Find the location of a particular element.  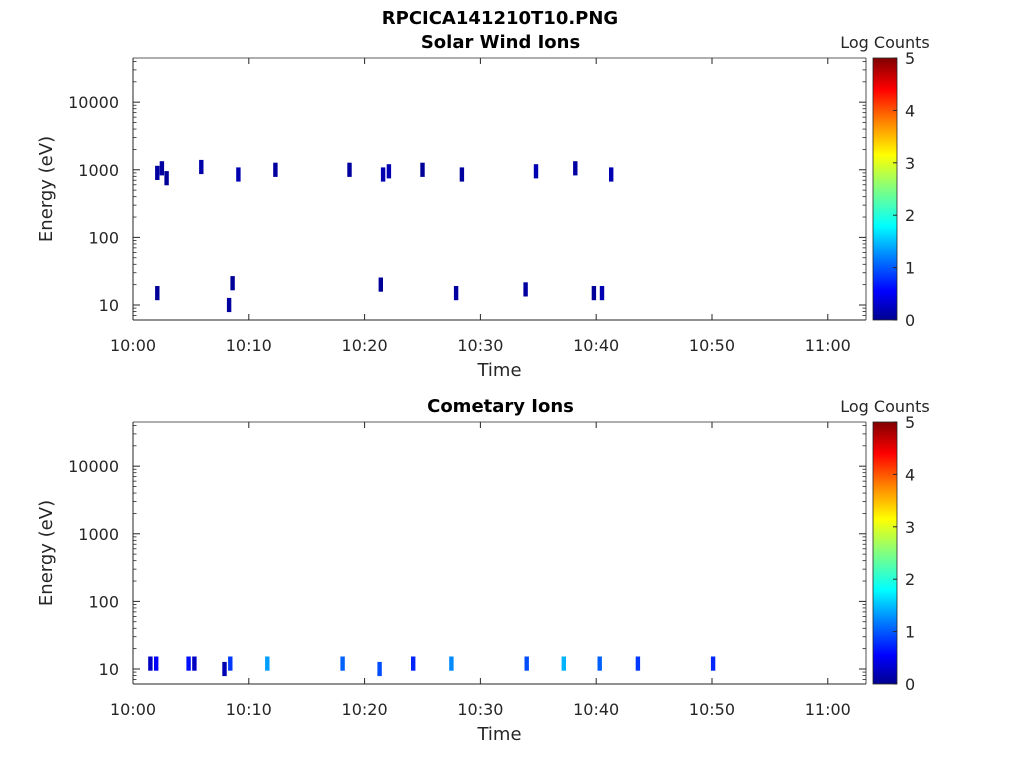

panel-title: Solar Wind Ions is located at coordinates (500, 42).